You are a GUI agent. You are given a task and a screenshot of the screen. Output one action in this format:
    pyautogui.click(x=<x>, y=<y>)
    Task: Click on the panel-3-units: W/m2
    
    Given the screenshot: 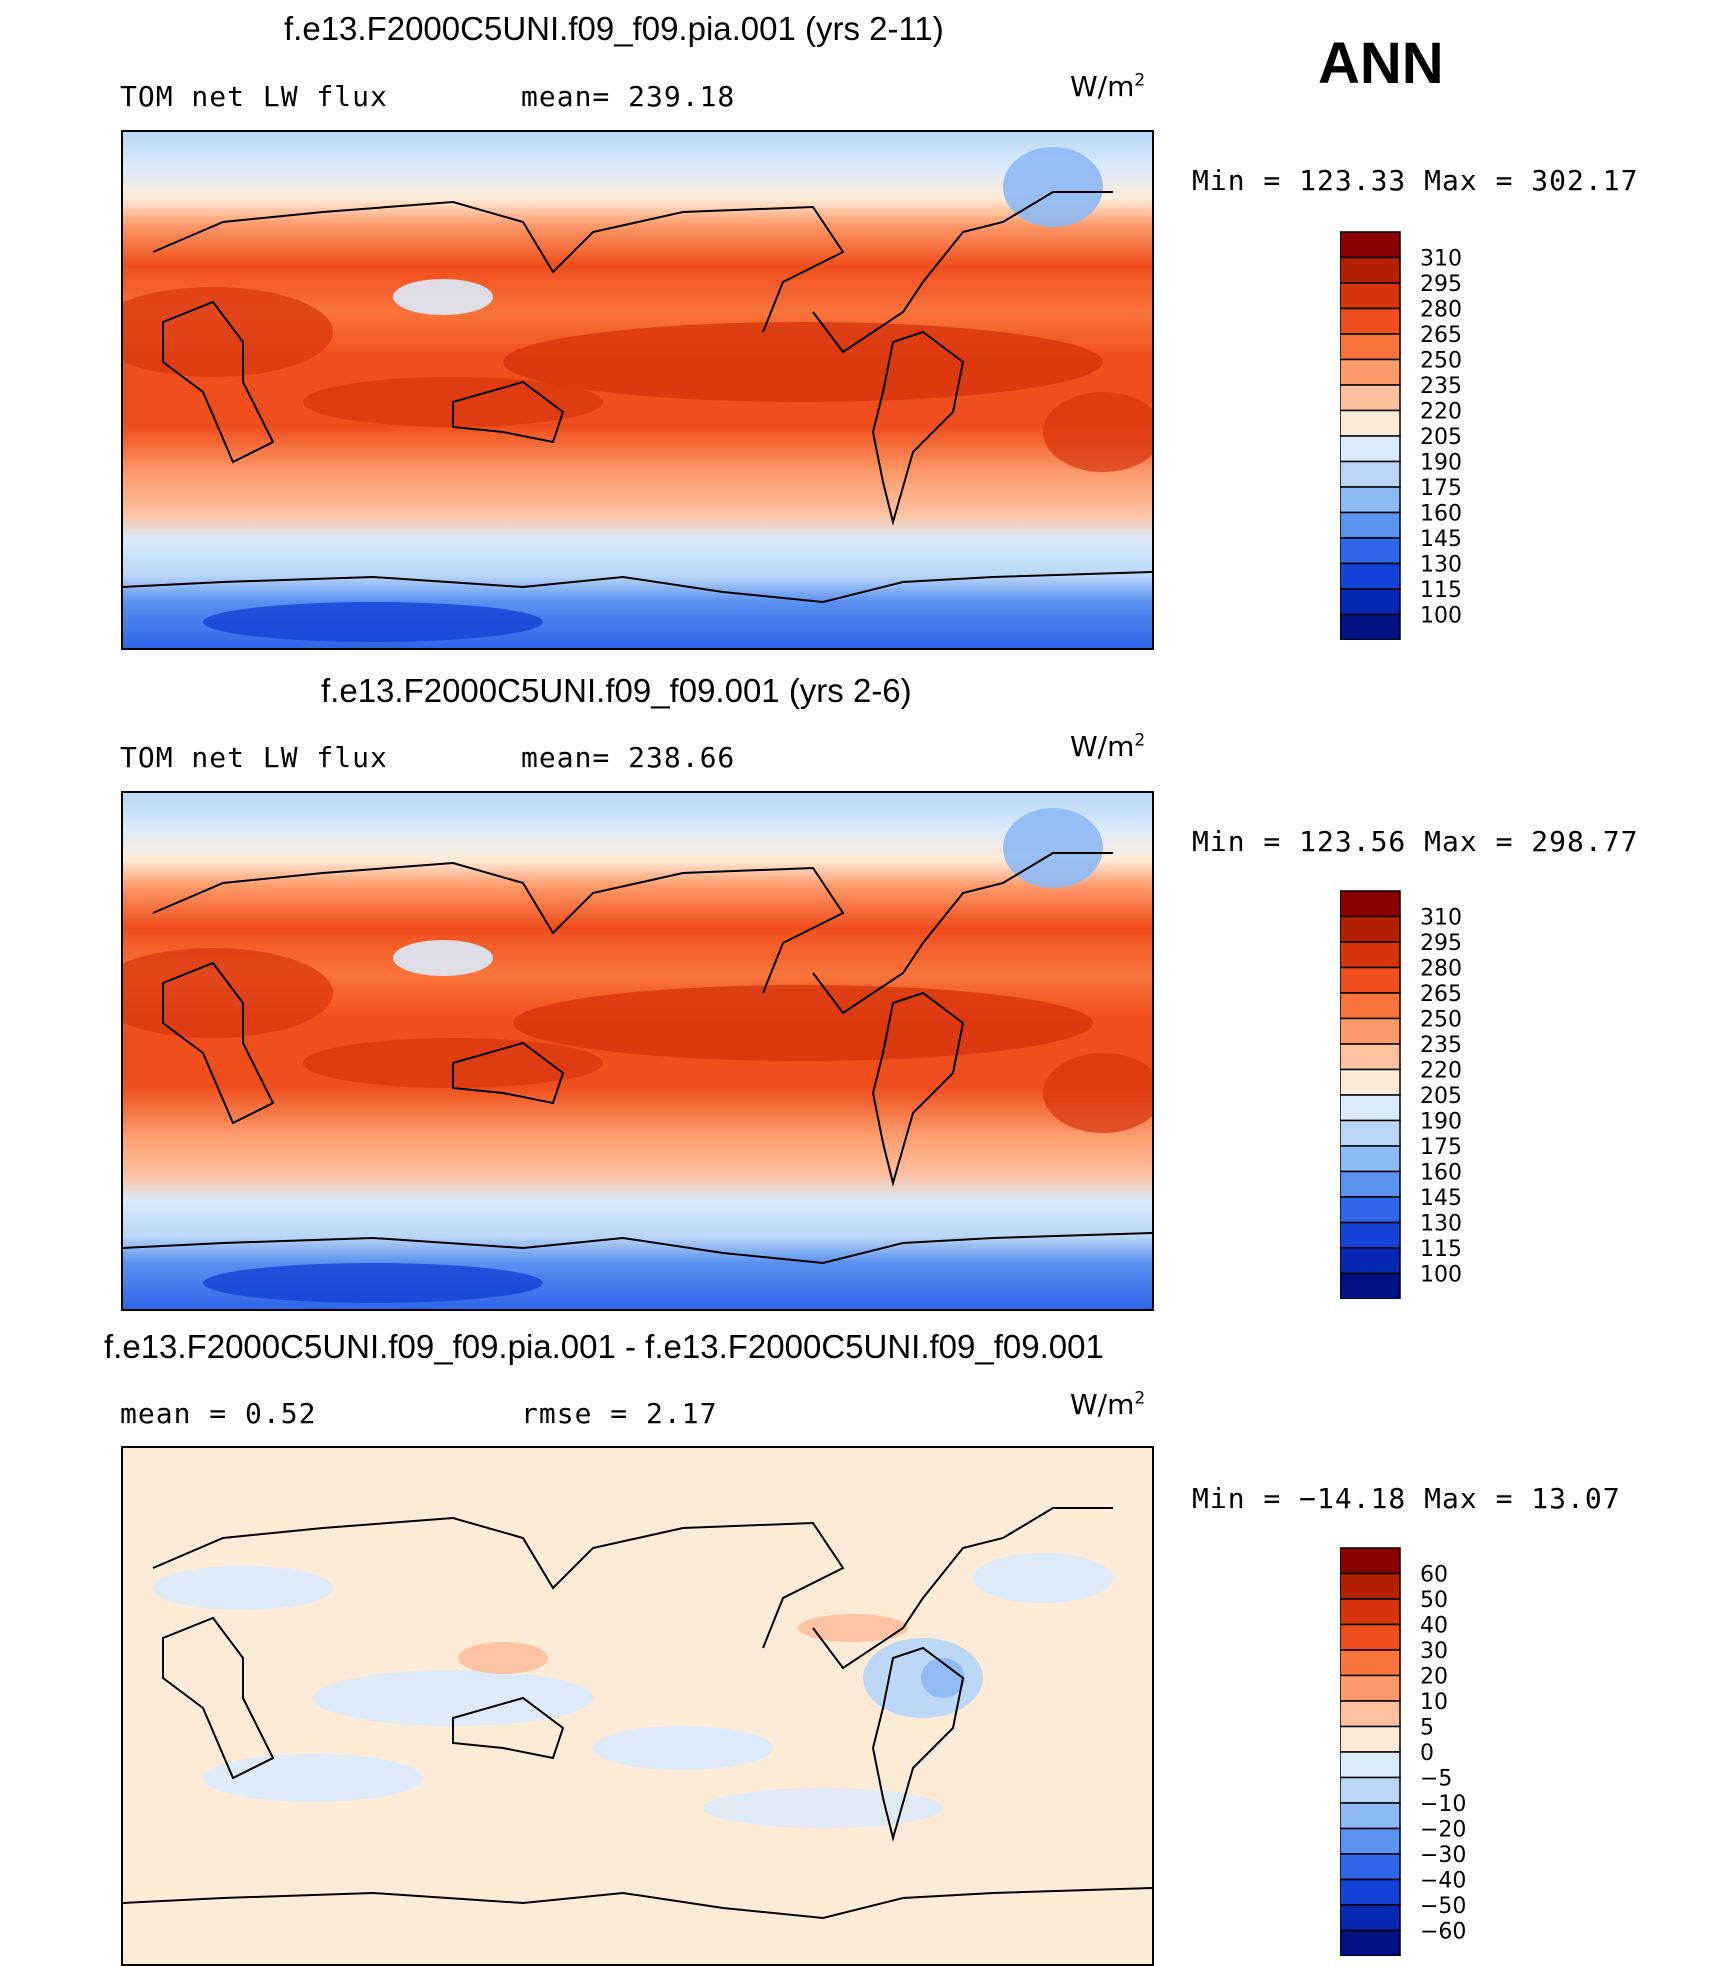 What is the action you would take?
    pyautogui.click(x=1107, y=1404)
    